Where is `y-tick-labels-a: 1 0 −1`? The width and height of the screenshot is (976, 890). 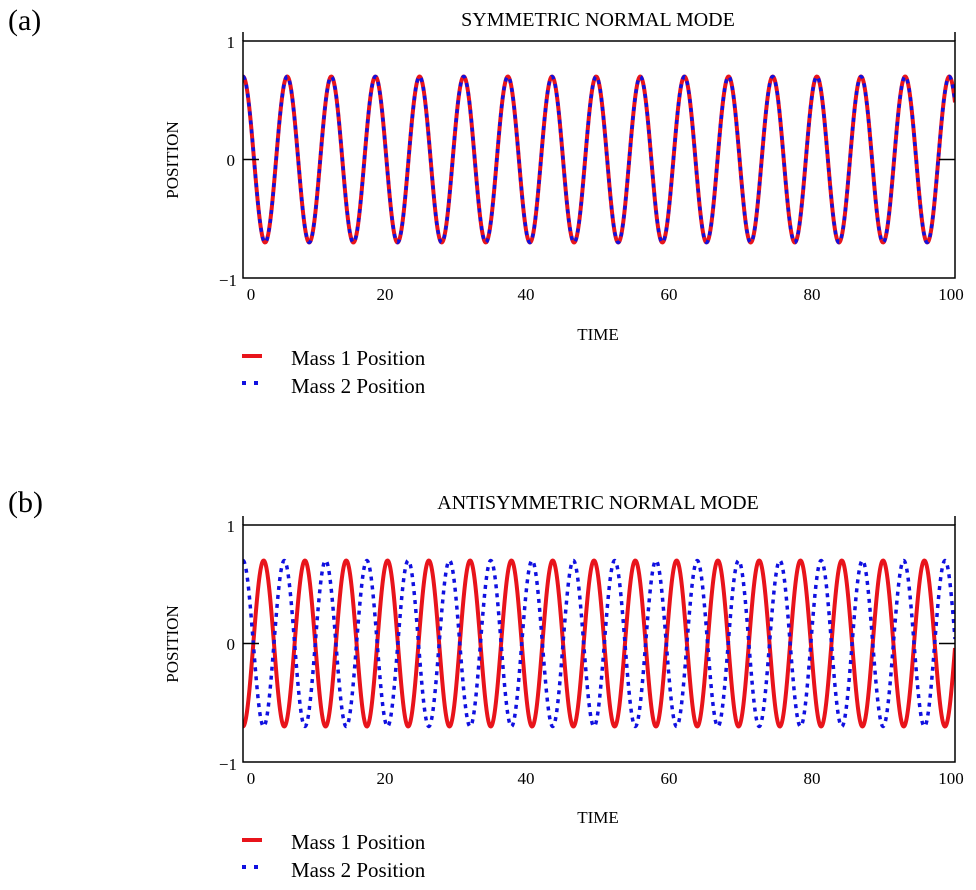 y-tick-labels-a: 1 0 −1 is located at coordinates (228, 161).